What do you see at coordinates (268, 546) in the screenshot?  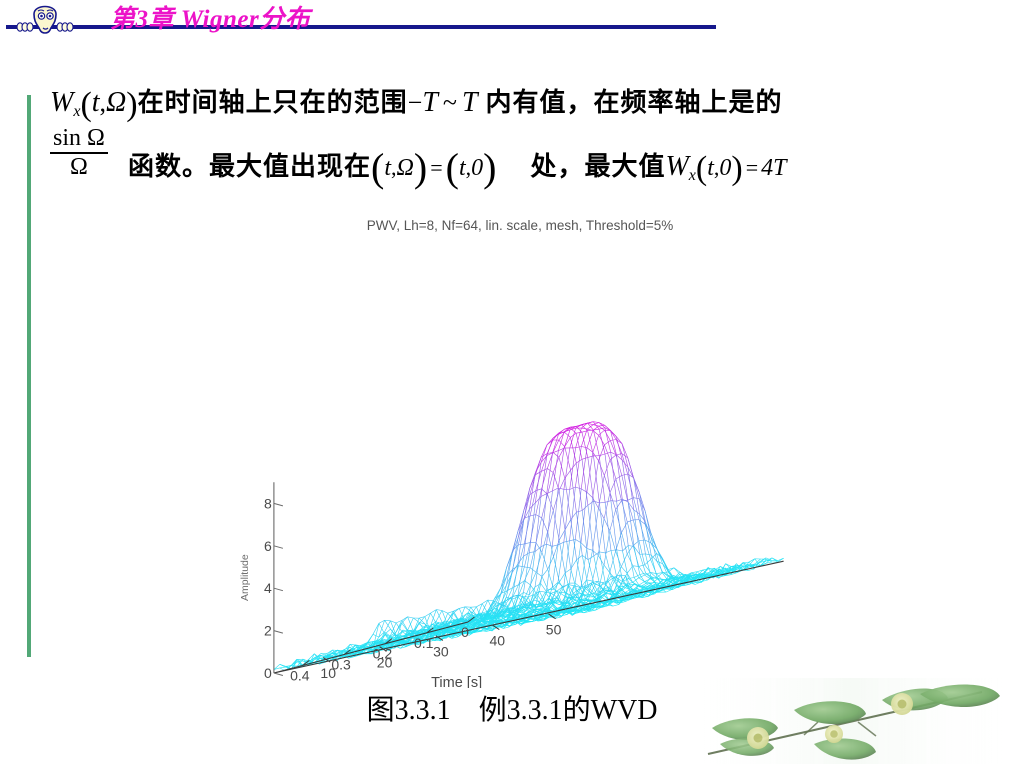 I see `svg-text: 6` at bounding box center [268, 546].